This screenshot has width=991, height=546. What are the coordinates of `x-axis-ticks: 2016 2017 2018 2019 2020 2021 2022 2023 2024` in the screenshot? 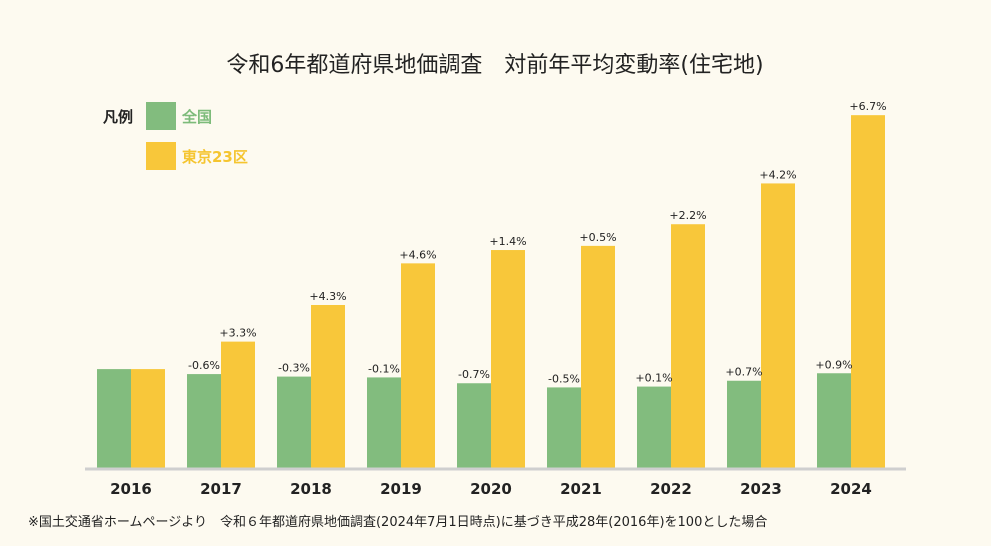 It's located at (491, 489).